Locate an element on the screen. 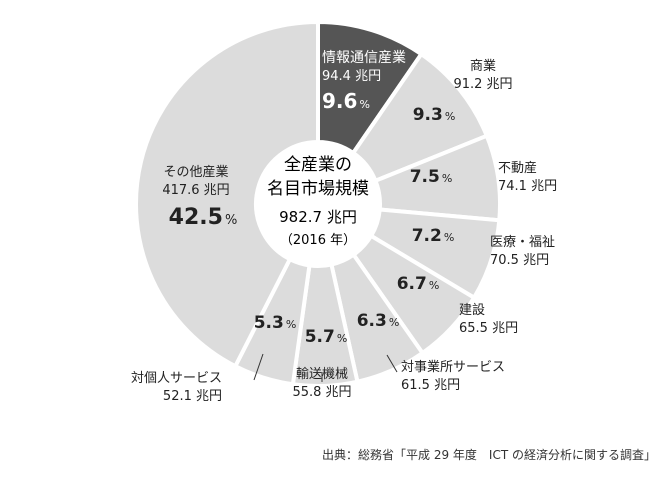 The image size is (670, 481). slice-percent-3: 7.2% is located at coordinates (433, 236).